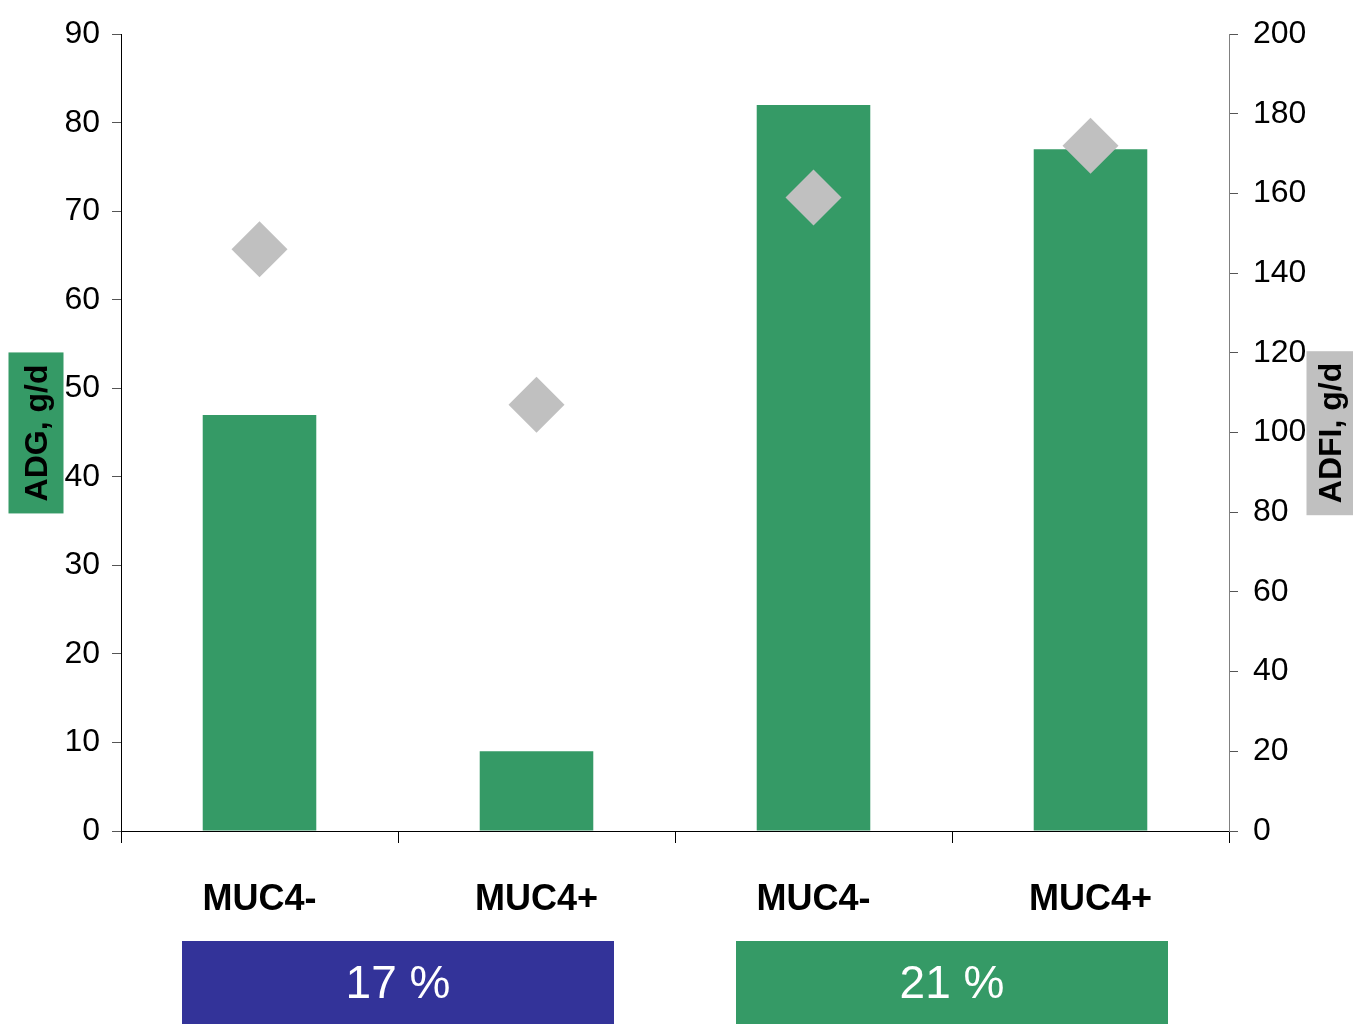 This screenshot has width=1353, height=1025. Describe the element at coordinates (36, 433) in the screenshot. I see `y-axis-title: ADG, g/d` at that location.